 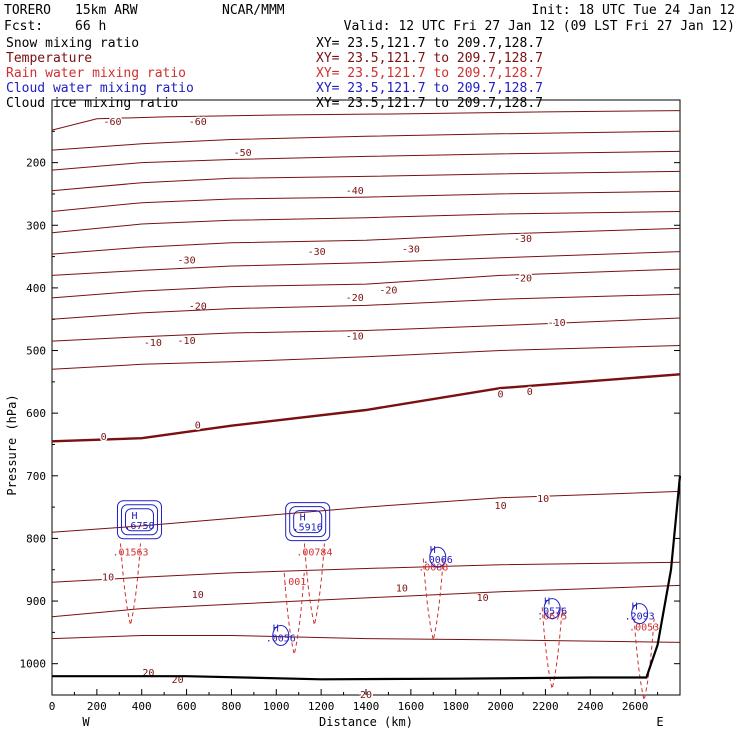 What do you see at coordinates (139, 526) in the screenshot?
I see `cloud-water-max-label: .6758` at bounding box center [139, 526].